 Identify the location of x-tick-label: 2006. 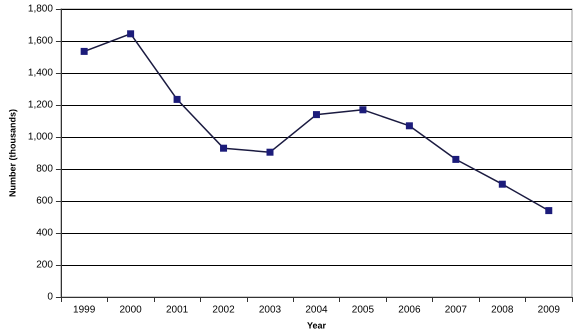
(409, 310).